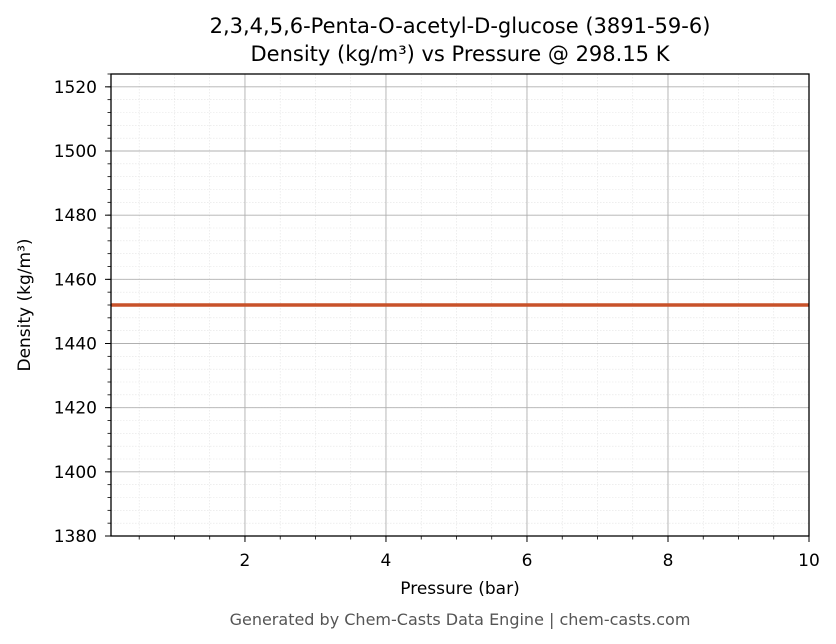 This screenshot has width=836, height=644. What do you see at coordinates (75, 473) in the screenshot?
I see `y-tick-label: 1400` at bounding box center [75, 473].